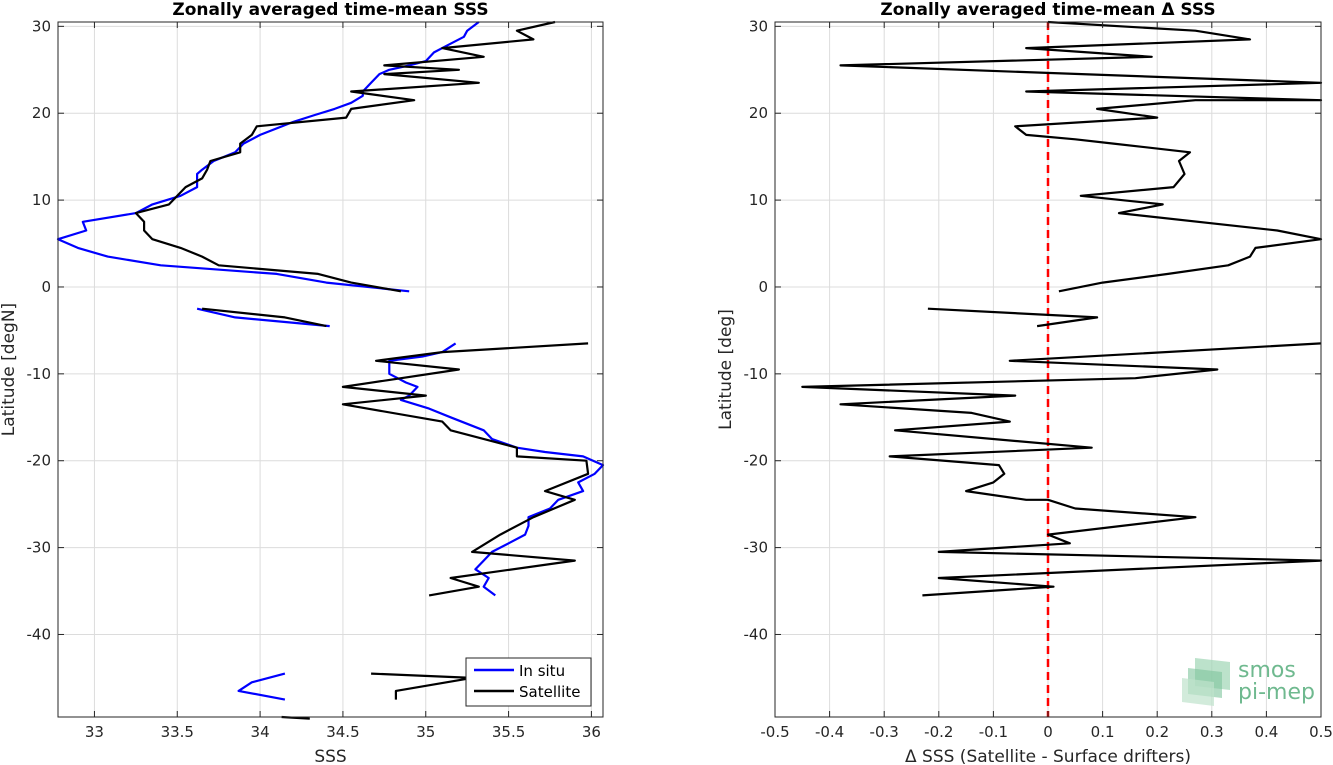 The height and width of the screenshot is (765, 1333). I want to click on delta-sss-y-tick-label: -20, so click(756, 461).